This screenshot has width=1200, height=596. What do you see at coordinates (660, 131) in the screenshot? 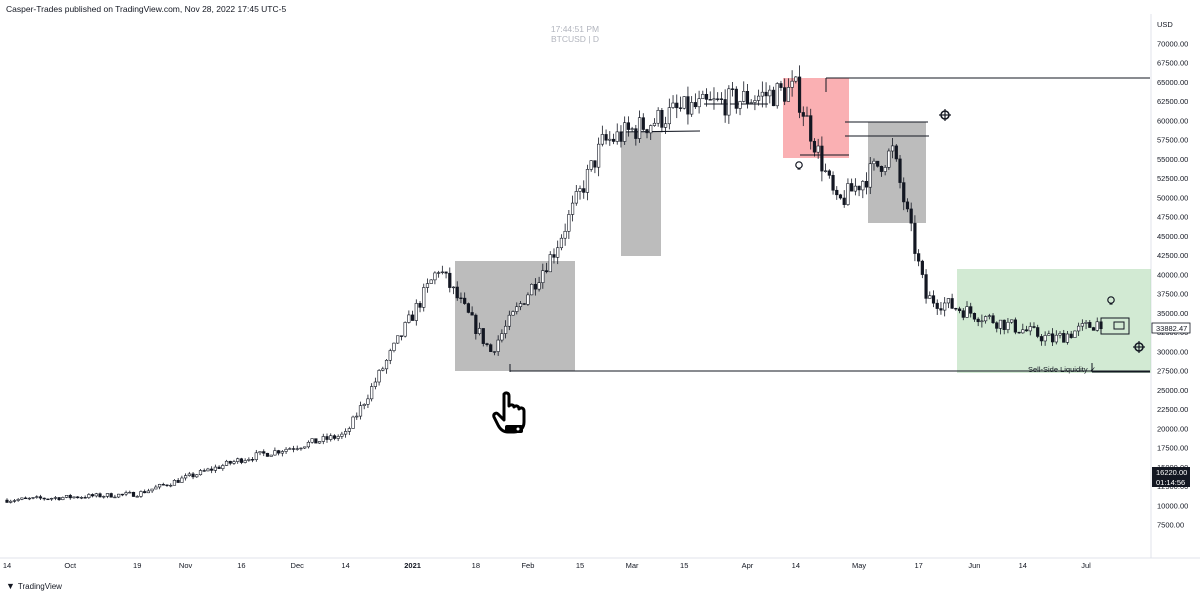
I see `feb-high-line` at bounding box center [660, 131].